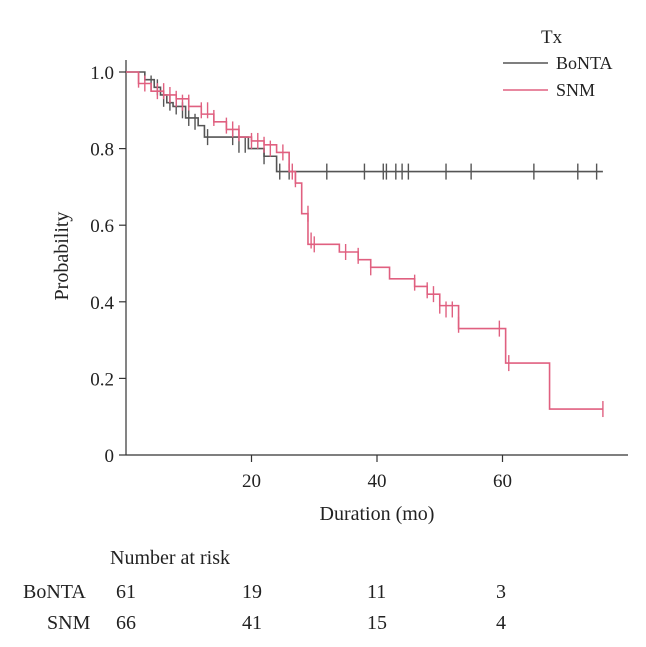 This screenshot has height=647, width=646. What do you see at coordinates (251, 481) in the screenshot?
I see `x-tick-label: 20` at bounding box center [251, 481].